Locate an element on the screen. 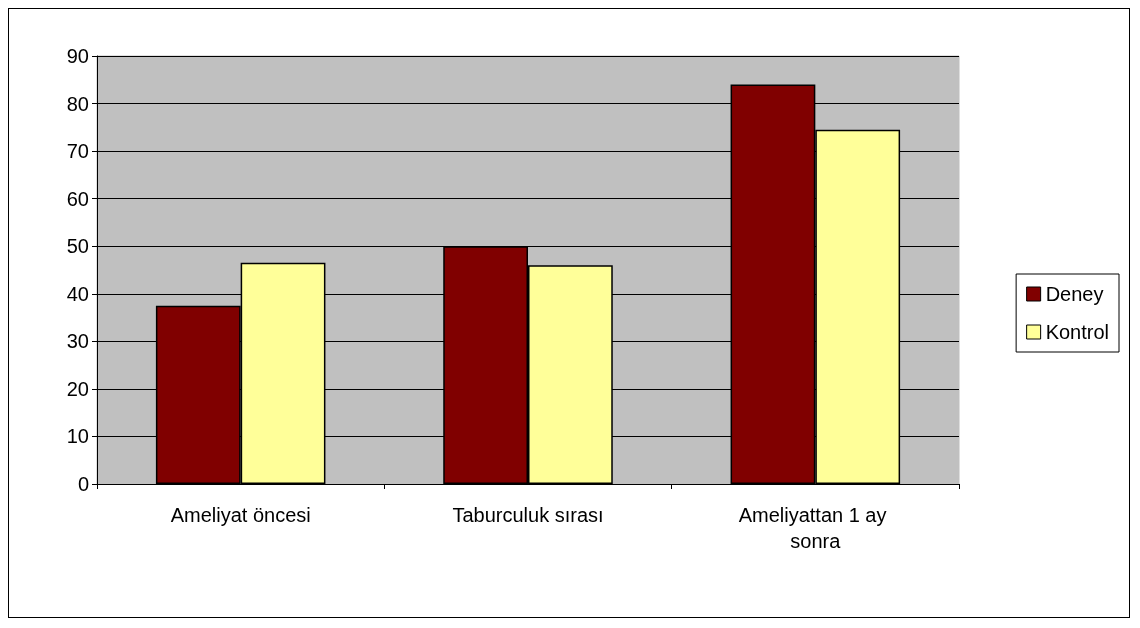  y-tick-label: 90 is located at coordinates (77, 56).